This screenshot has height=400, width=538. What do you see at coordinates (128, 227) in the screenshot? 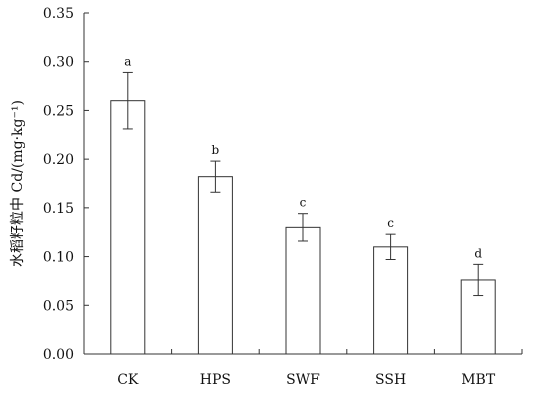
I see `bar-ck` at bounding box center [128, 227].